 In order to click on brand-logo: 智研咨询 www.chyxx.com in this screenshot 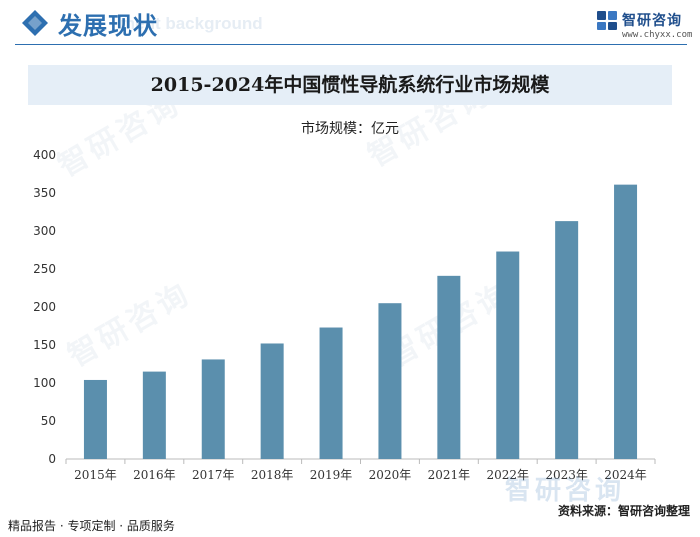, I will do `click(646, 26)`.